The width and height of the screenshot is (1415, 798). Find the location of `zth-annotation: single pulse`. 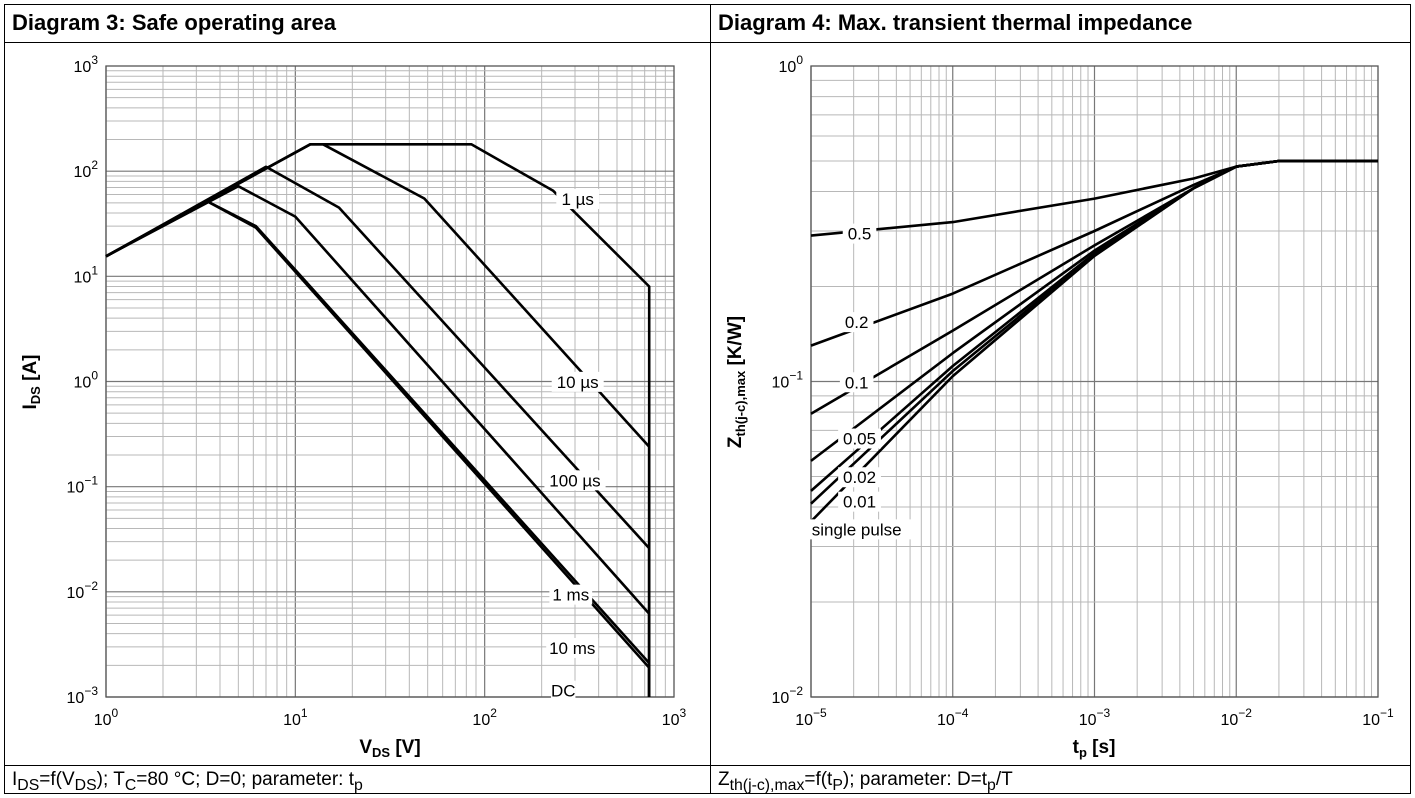

zth-annotation: single pulse is located at coordinates (857, 529).